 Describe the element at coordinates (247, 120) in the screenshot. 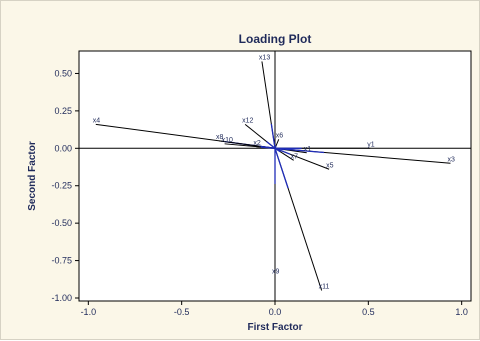

I see `point-label-x12: x12` at that location.